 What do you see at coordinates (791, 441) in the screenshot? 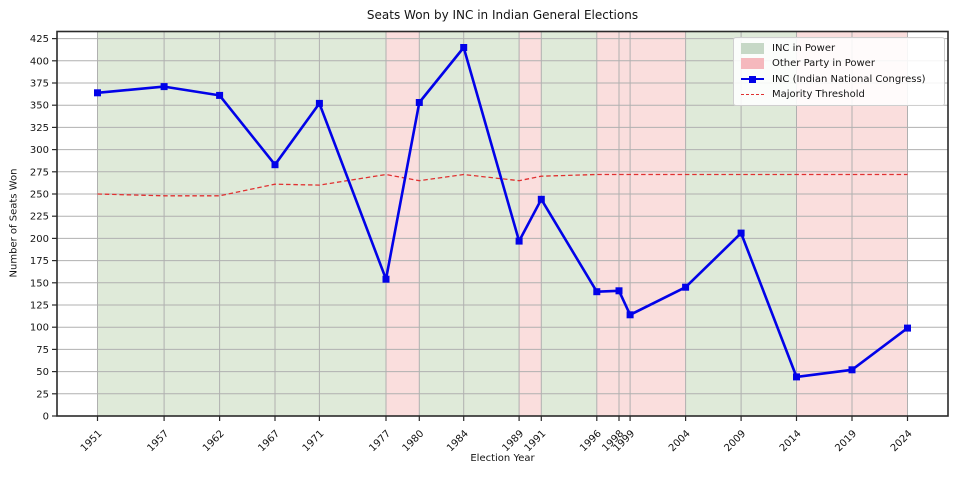
I see `svg-text: 2014` at bounding box center [791, 441].